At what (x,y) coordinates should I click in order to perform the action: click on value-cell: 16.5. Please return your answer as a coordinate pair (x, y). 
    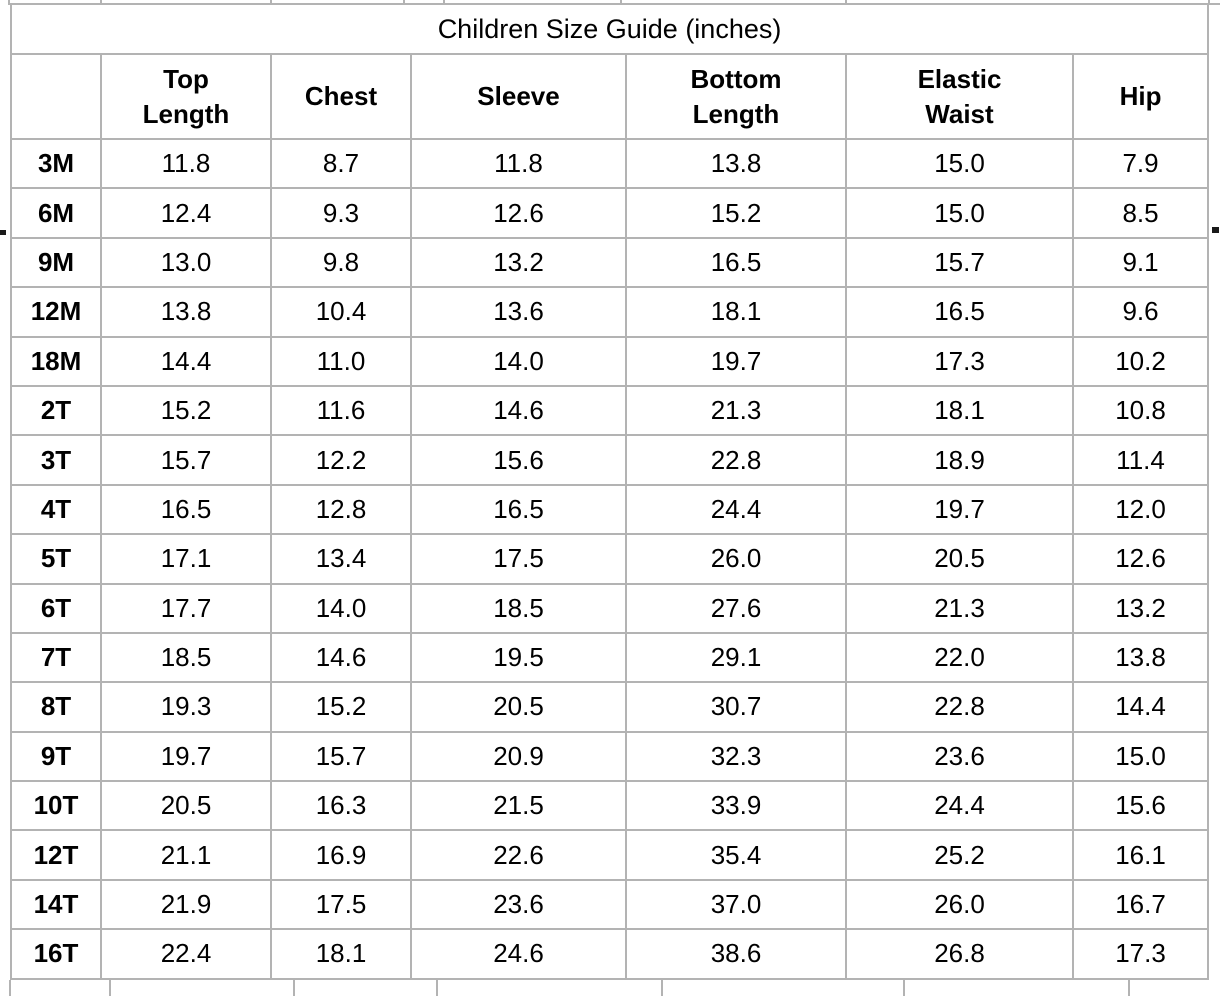
    Looking at the image, I should click on (518, 509).